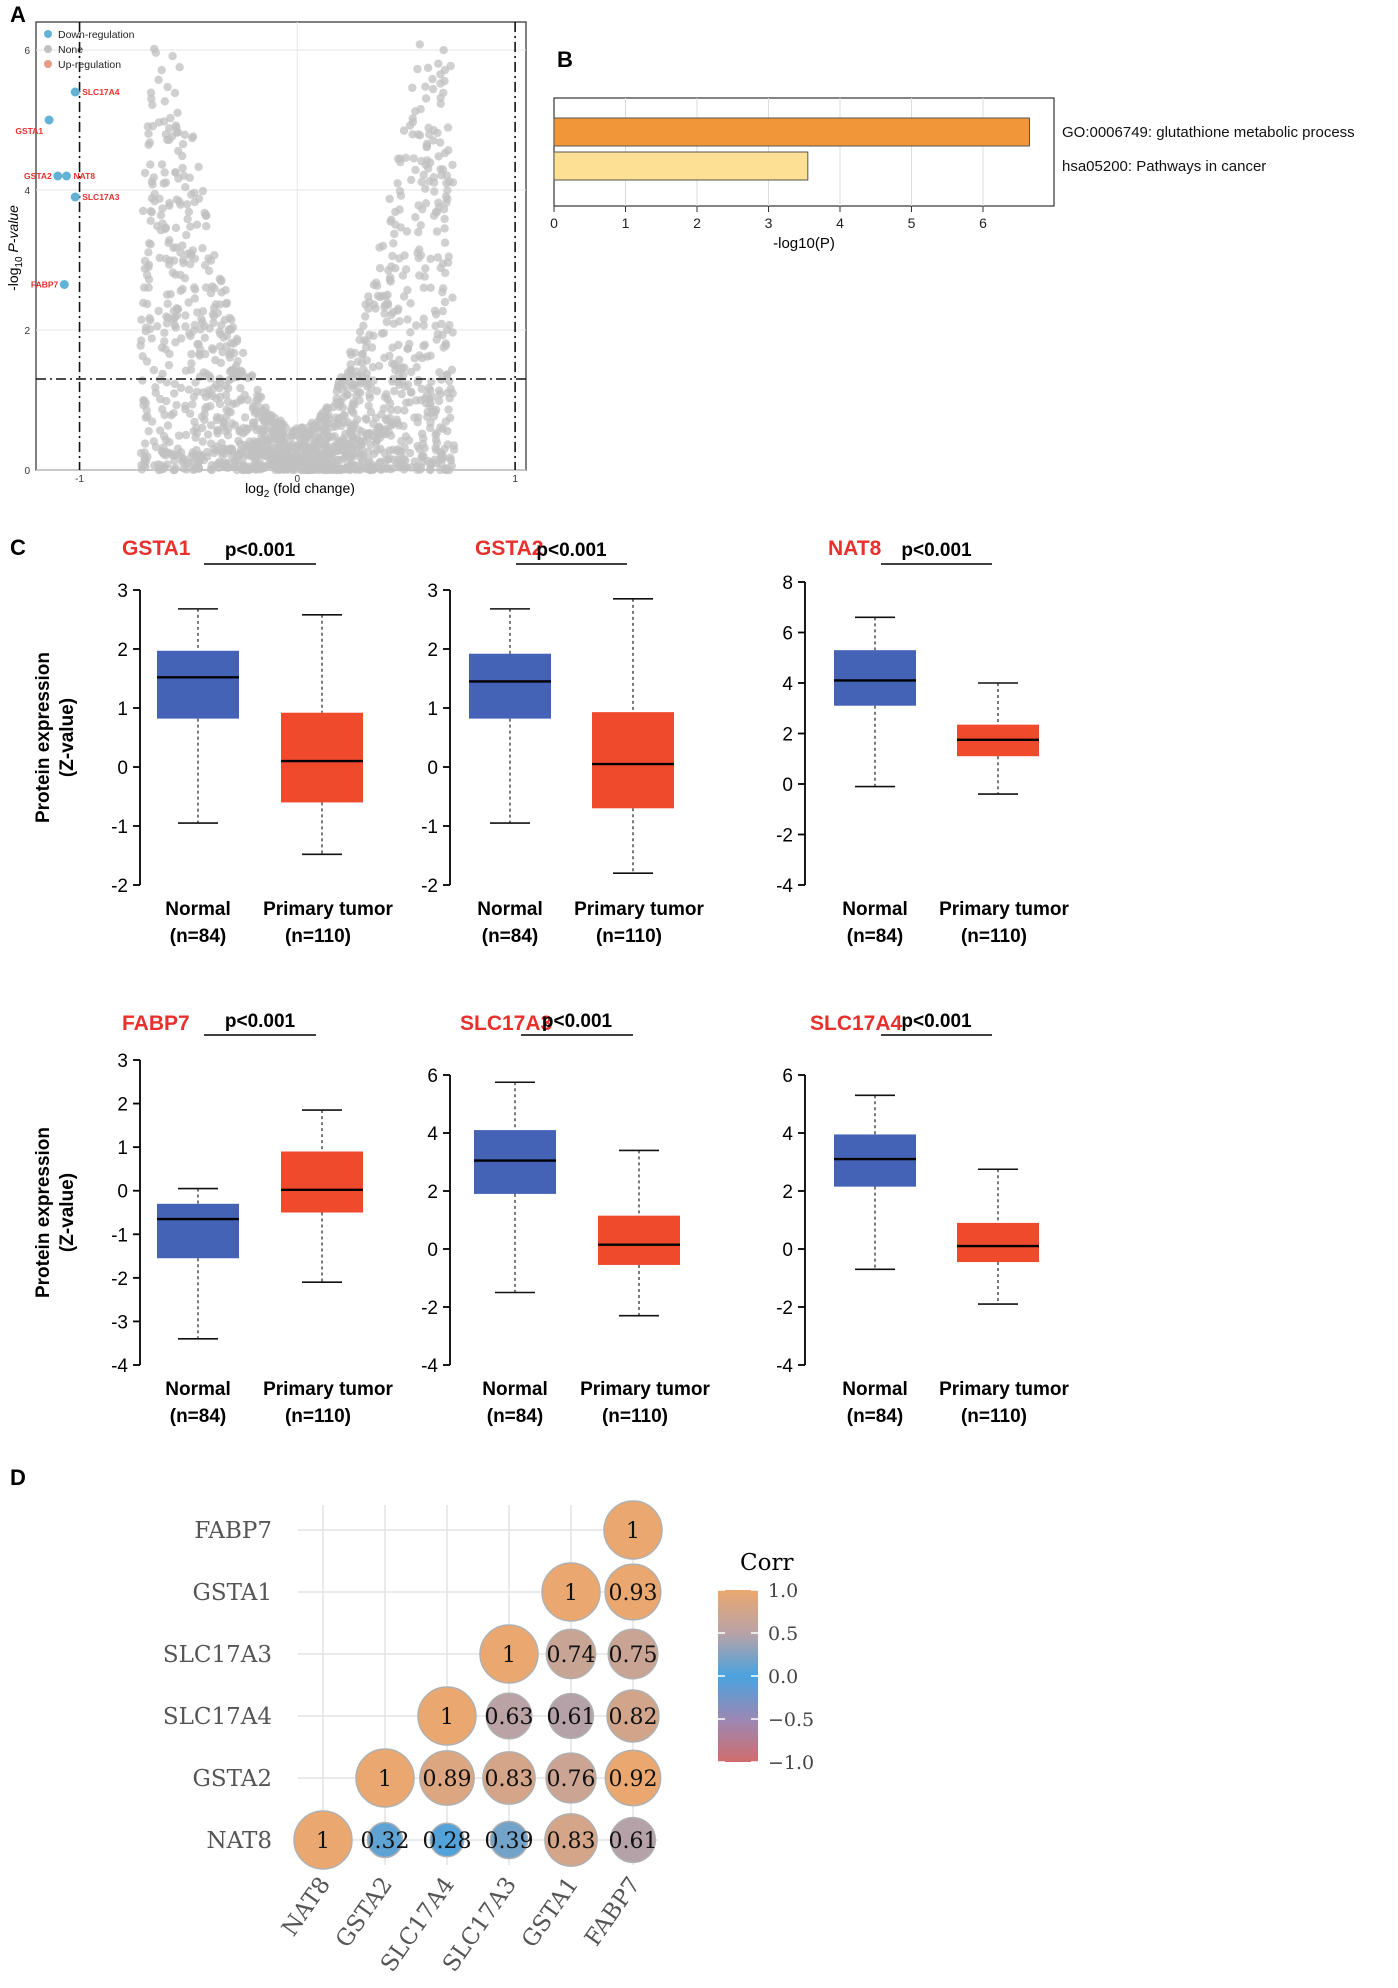  Describe the element at coordinates (784, 836) in the screenshot. I see `boxplot-y-tick-label: -2` at that location.